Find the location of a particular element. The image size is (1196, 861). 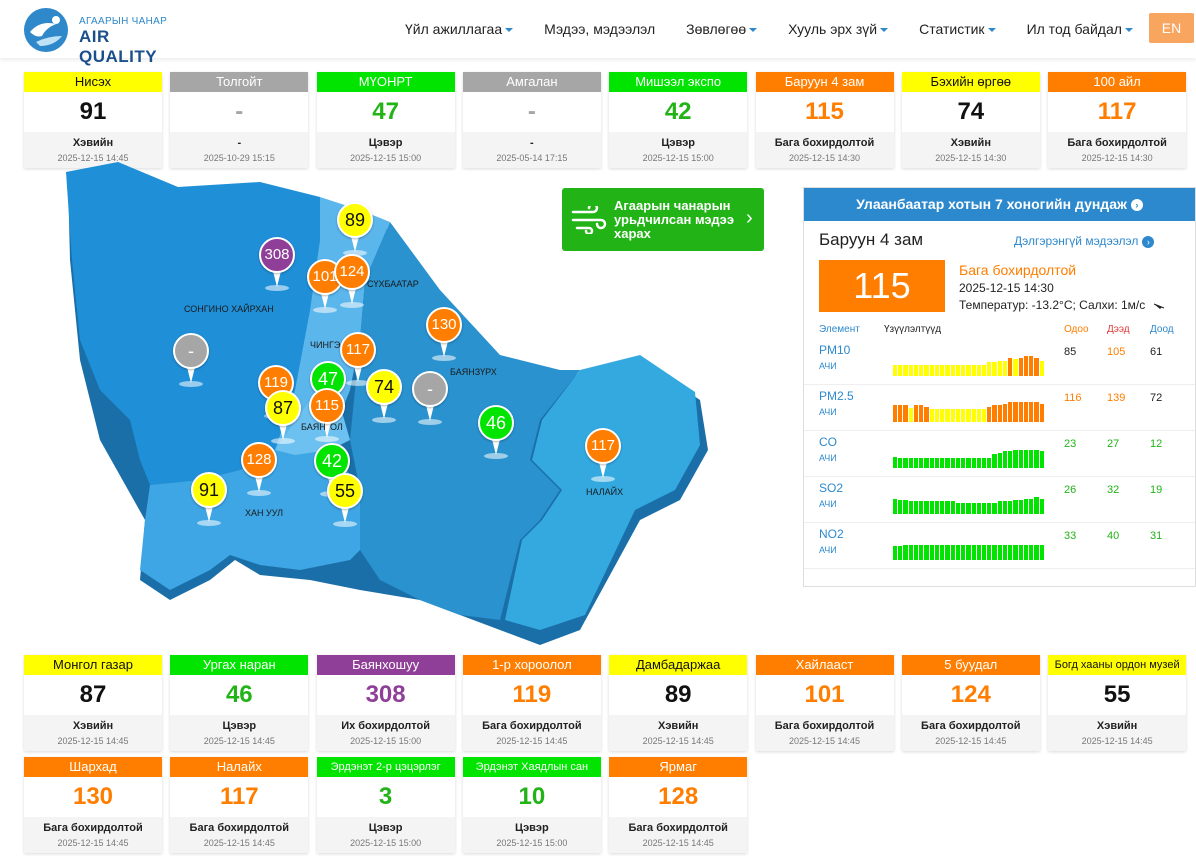

pin-value: 117 is located at coordinates (603, 446).